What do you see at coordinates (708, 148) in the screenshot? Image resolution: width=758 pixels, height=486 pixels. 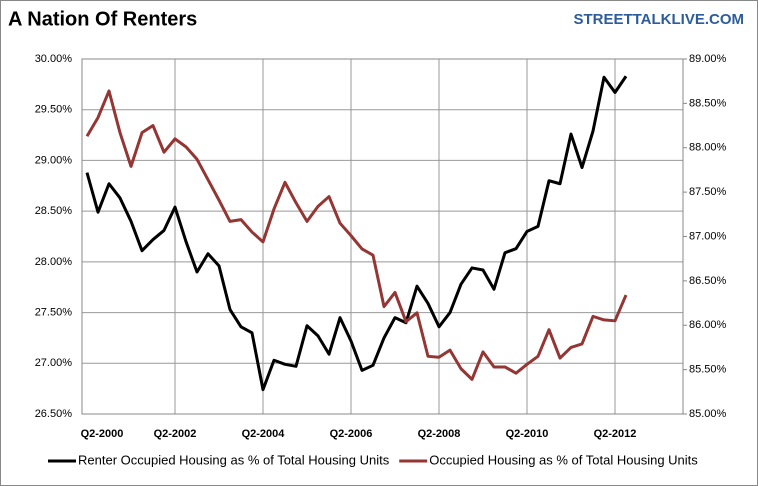 I see `y2-tick-label: 88.00%` at bounding box center [708, 148].